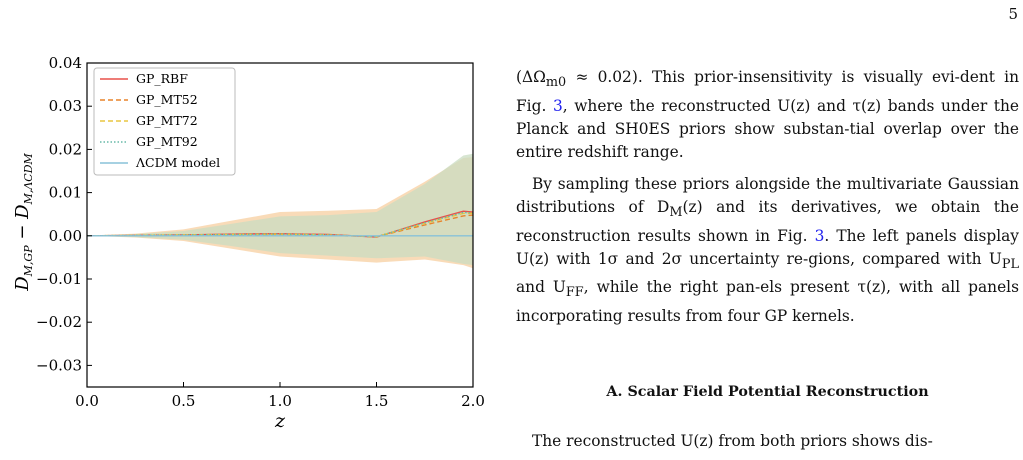 This screenshot has width=1023, height=460. What do you see at coordinates (87, 401) in the screenshot?
I see `x-tick-label: 0.0` at bounding box center [87, 401].